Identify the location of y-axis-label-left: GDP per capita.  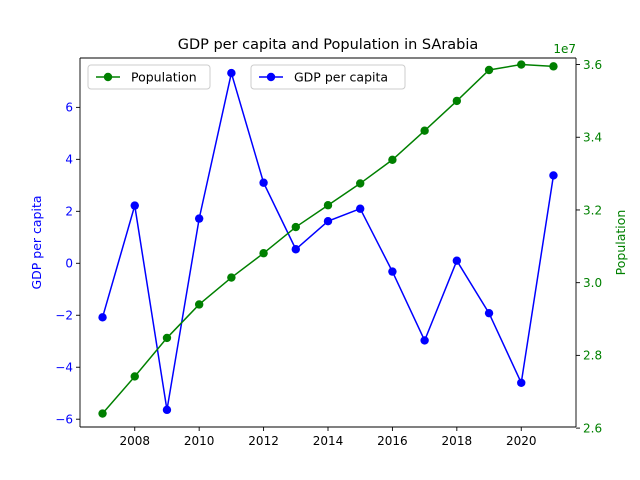
(36, 242).